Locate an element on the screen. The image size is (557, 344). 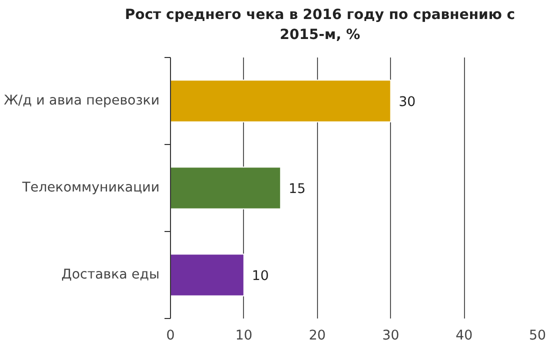
chart-title: Рост среднего чека в 2016 году по сравнению с 2015-м, % is located at coordinates (320, 26).